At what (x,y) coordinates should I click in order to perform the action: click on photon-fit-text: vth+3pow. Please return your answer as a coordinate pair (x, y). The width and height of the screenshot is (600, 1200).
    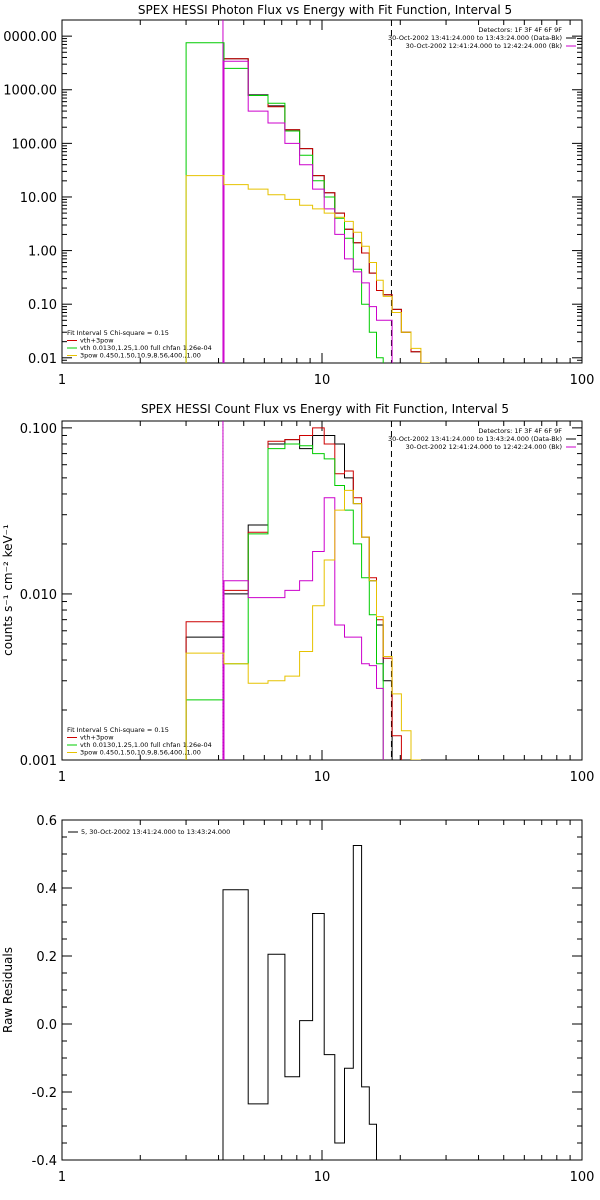
    Looking at the image, I should click on (97, 341).